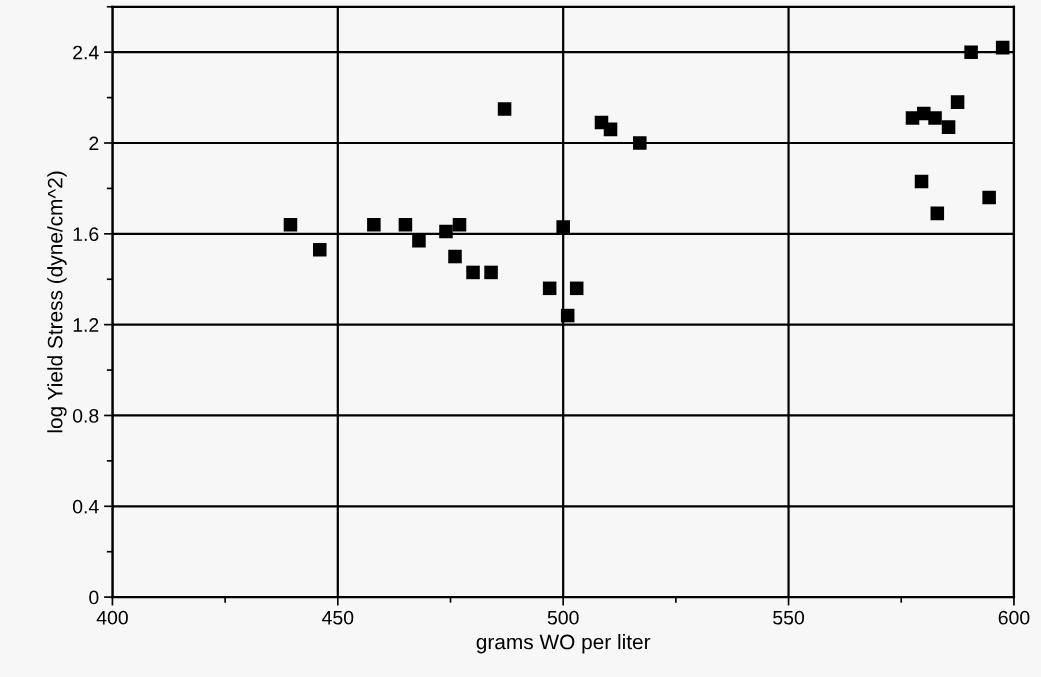 Image resolution: width=1041 pixels, height=677 pixels. I want to click on x-tick-label: 500, so click(563, 617).